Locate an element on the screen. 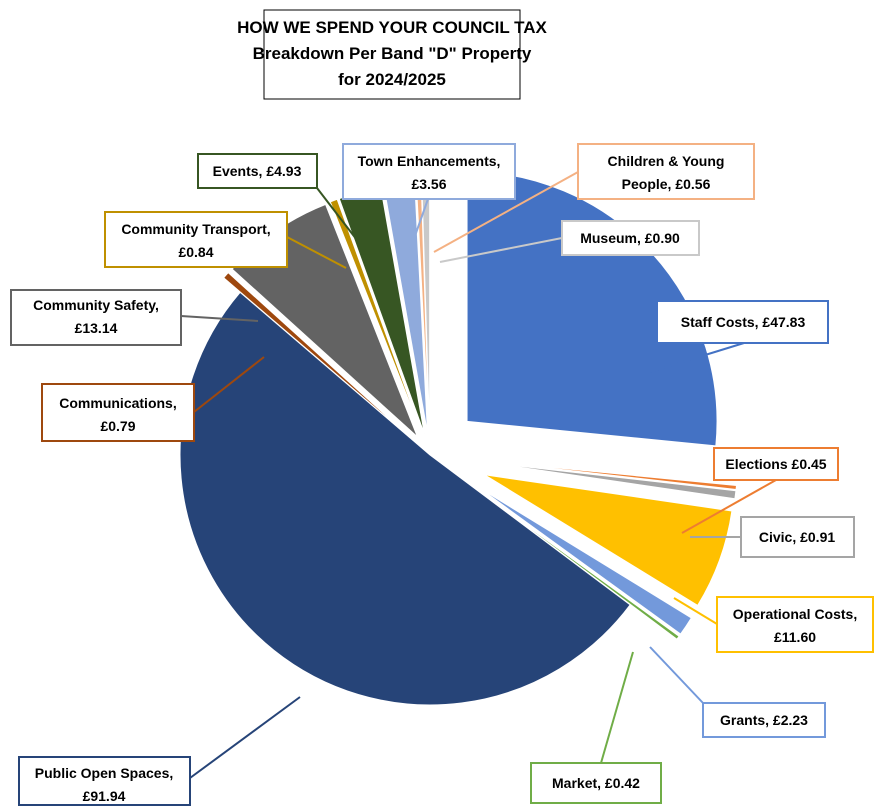  data-label: Town Enhancements, is located at coordinates (429, 161).